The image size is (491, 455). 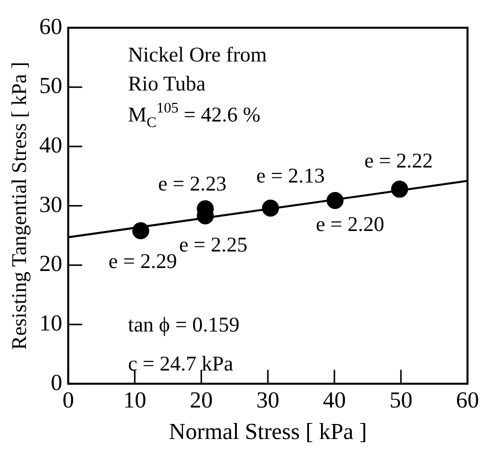 I want to click on x-tick-label: 20, so click(x=201, y=400).